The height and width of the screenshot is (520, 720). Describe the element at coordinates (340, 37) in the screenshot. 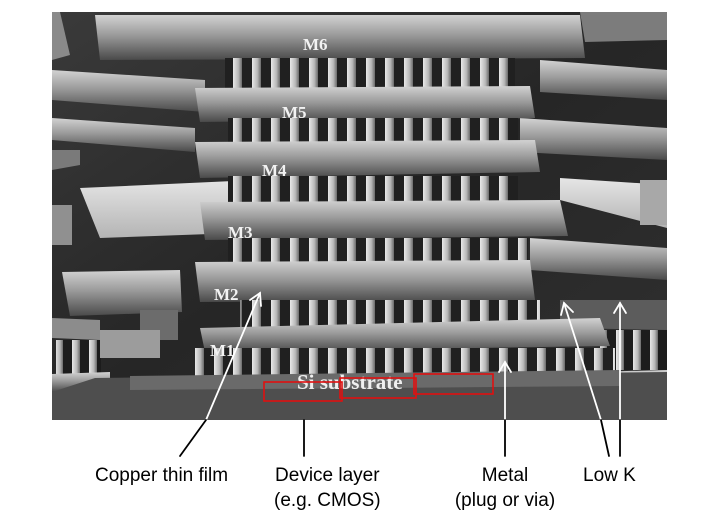

I see `metal-plate-m6` at that location.